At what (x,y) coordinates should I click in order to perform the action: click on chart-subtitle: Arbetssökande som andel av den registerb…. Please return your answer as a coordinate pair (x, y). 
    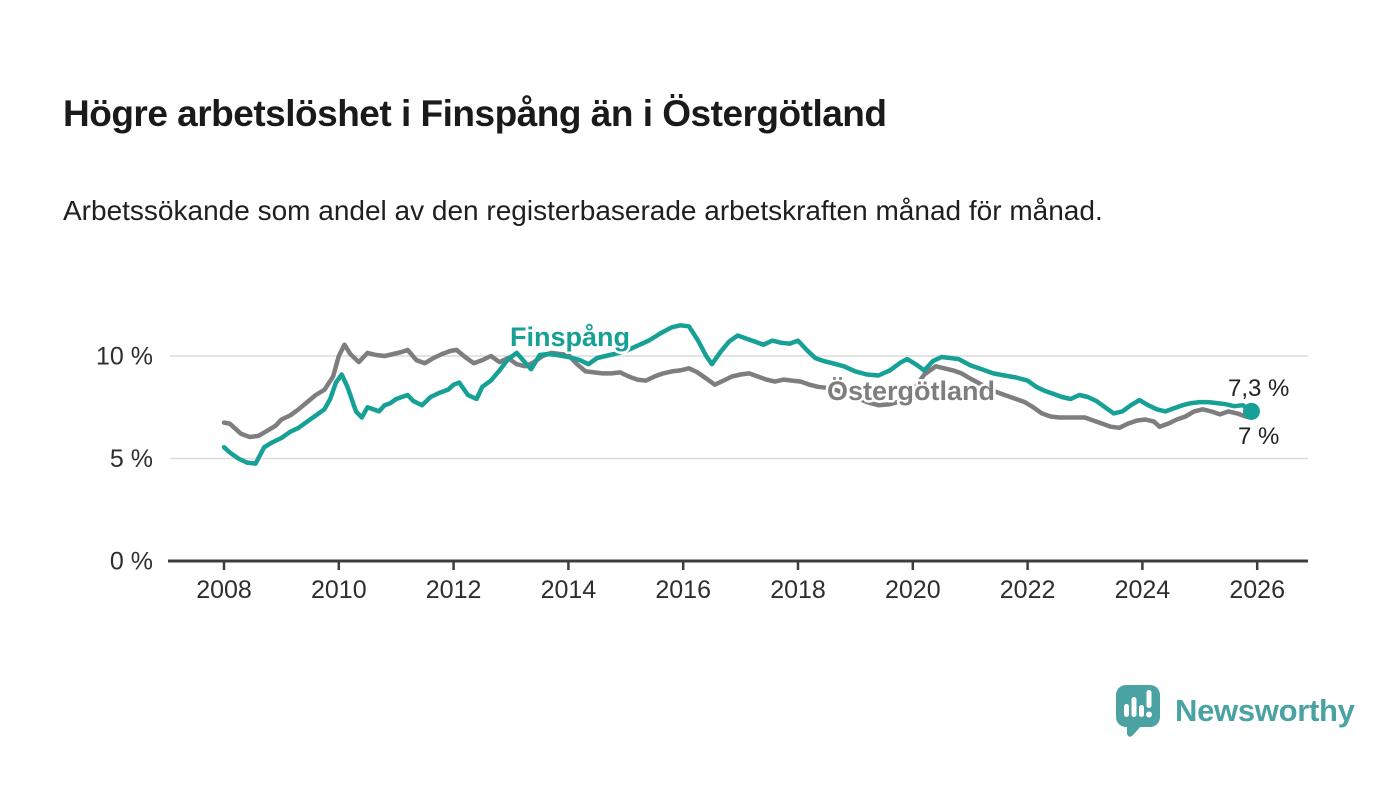
    Looking at the image, I should click on (583, 210).